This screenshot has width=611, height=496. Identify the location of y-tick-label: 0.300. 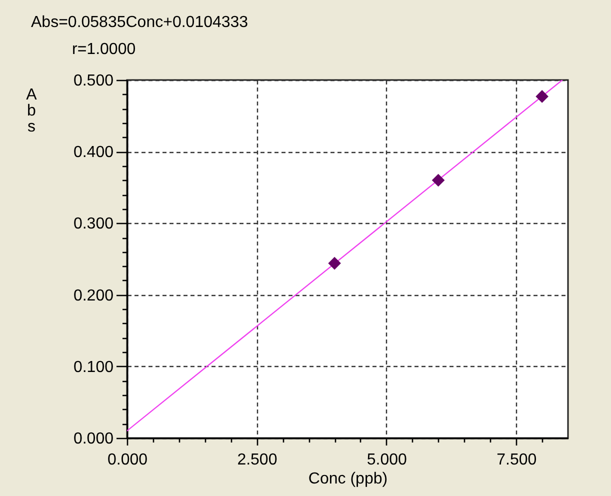
(93, 224).